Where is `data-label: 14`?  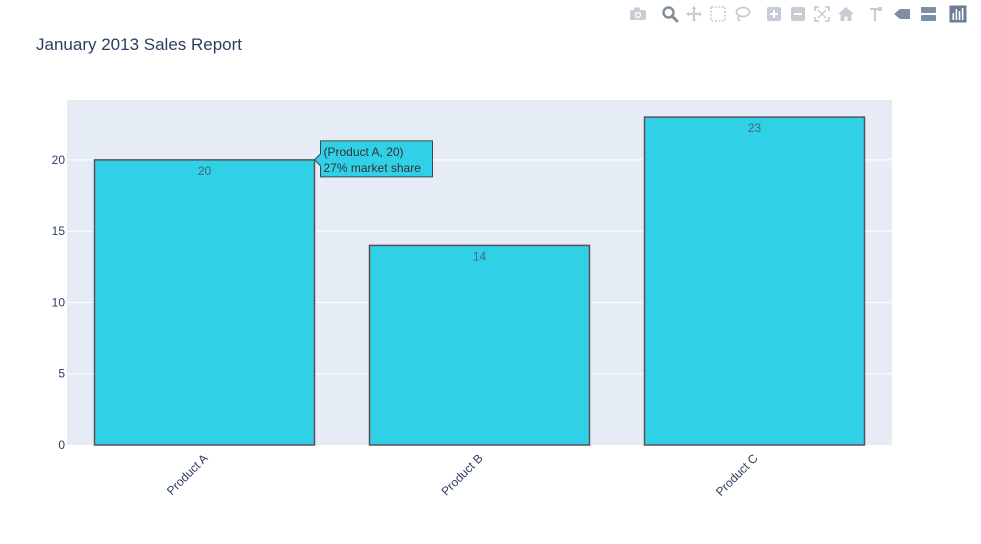
data-label: 14 is located at coordinates (480, 256).